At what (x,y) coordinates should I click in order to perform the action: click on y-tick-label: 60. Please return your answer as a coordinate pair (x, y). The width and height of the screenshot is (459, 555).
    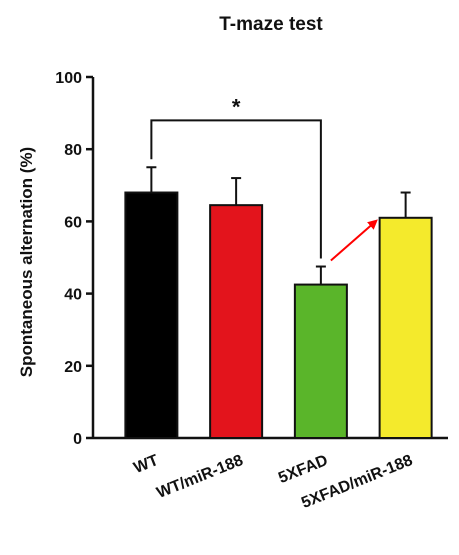
    Looking at the image, I should click on (73, 222).